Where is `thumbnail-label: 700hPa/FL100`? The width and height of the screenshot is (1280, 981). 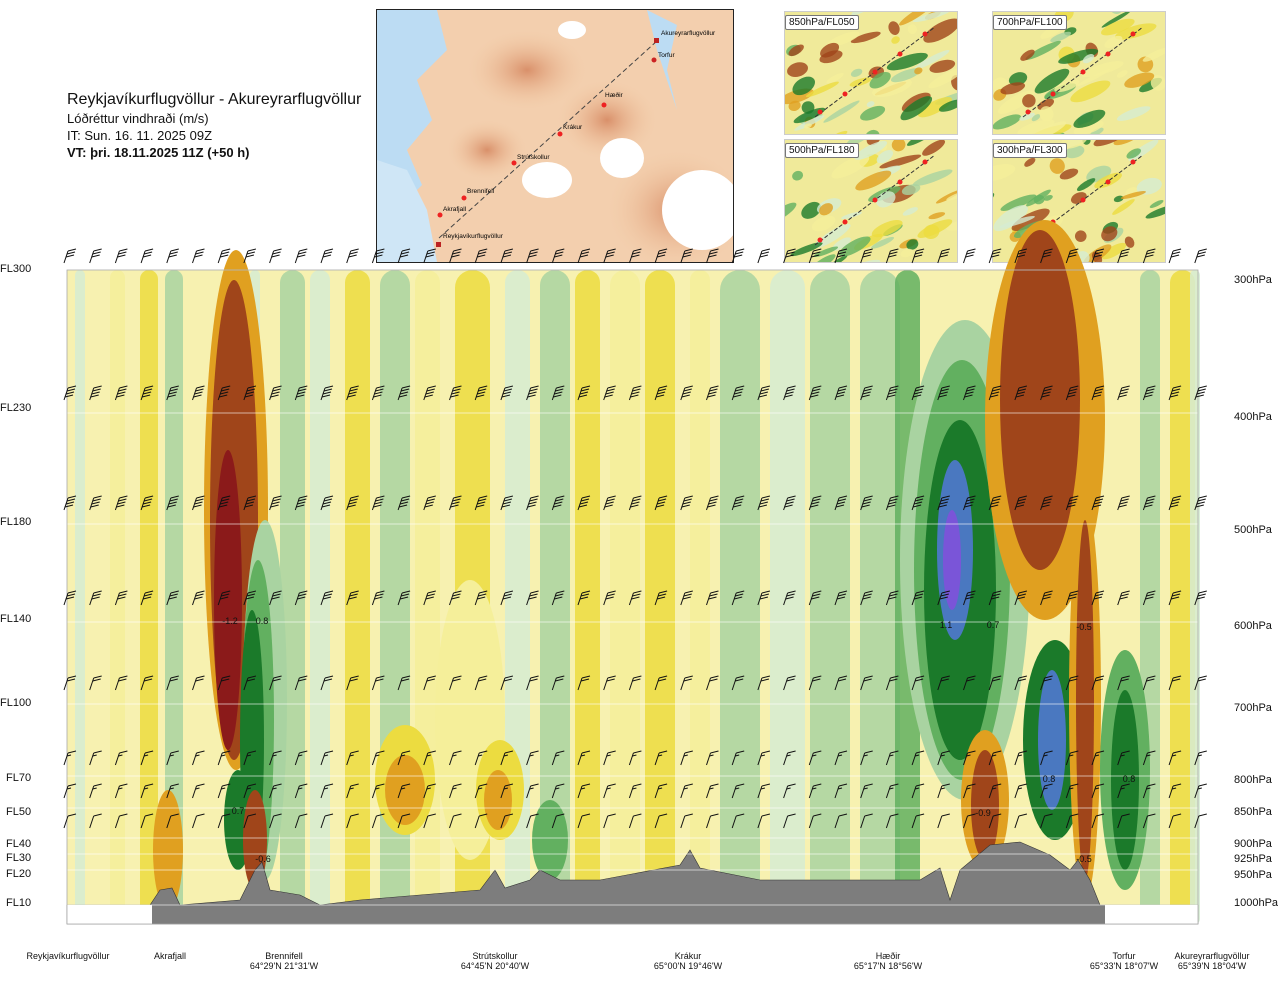 thumbnail-label: 700hPa/FL100 is located at coordinates (1030, 22).